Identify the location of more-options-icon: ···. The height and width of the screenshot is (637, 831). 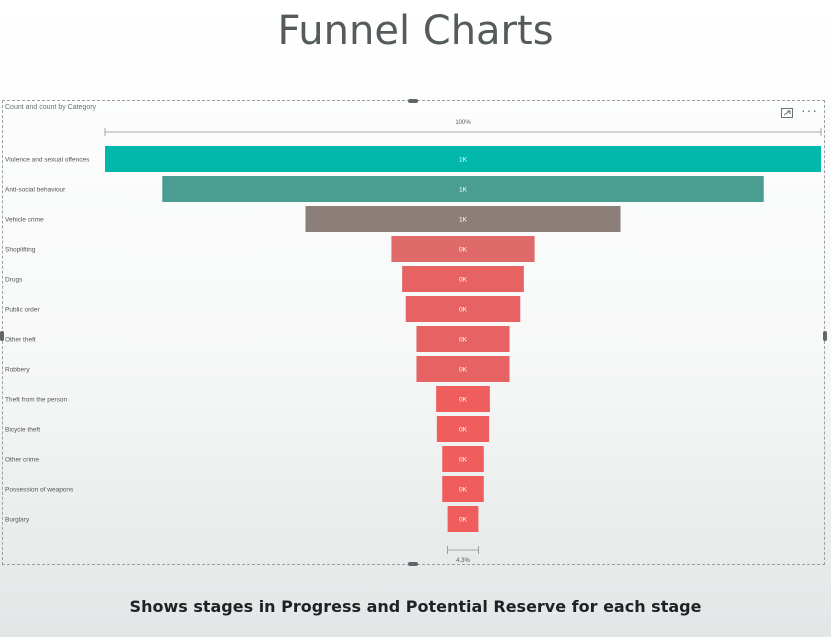
(809, 110).